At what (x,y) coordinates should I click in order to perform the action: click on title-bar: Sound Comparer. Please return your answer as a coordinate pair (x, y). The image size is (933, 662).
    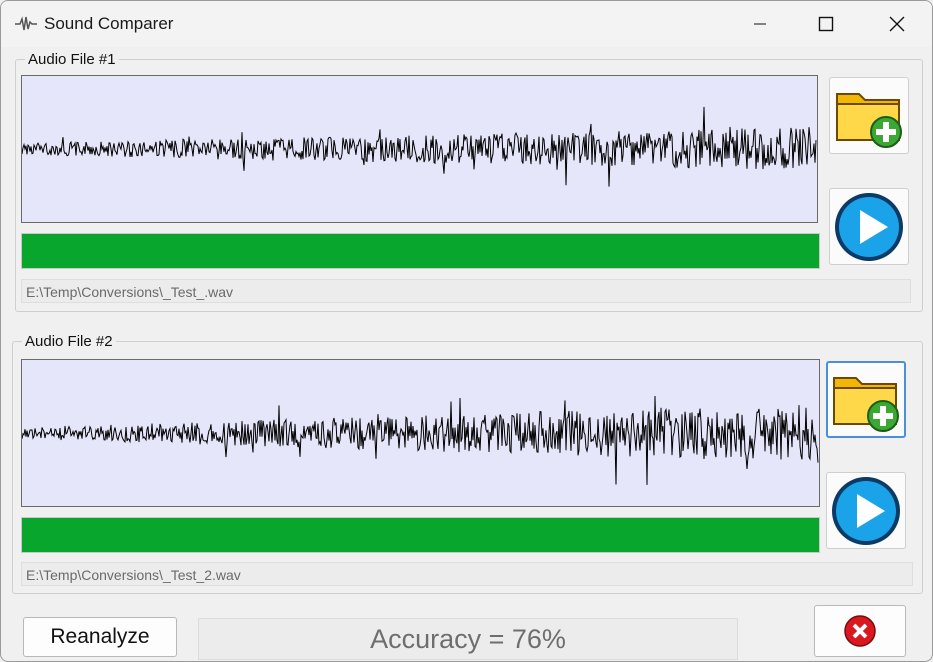
    Looking at the image, I should click on (466, 24).